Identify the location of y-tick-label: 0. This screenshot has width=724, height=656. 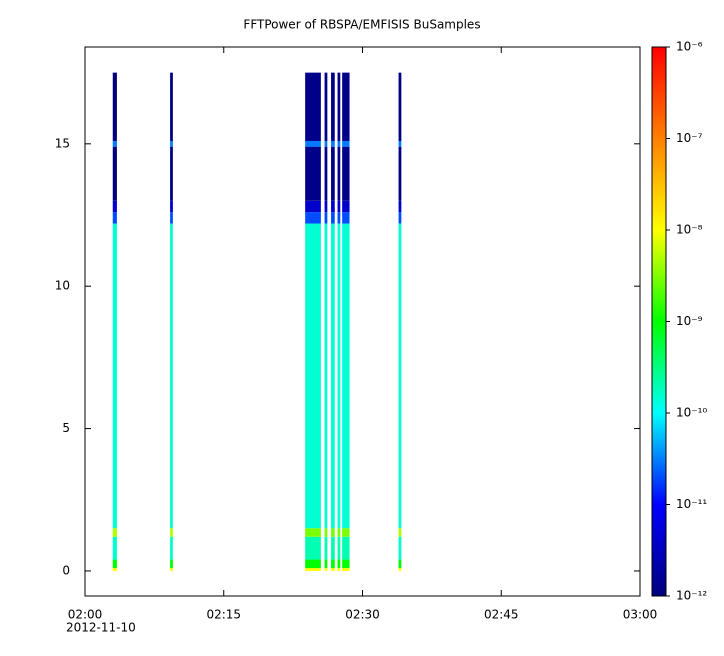
(66, 570).